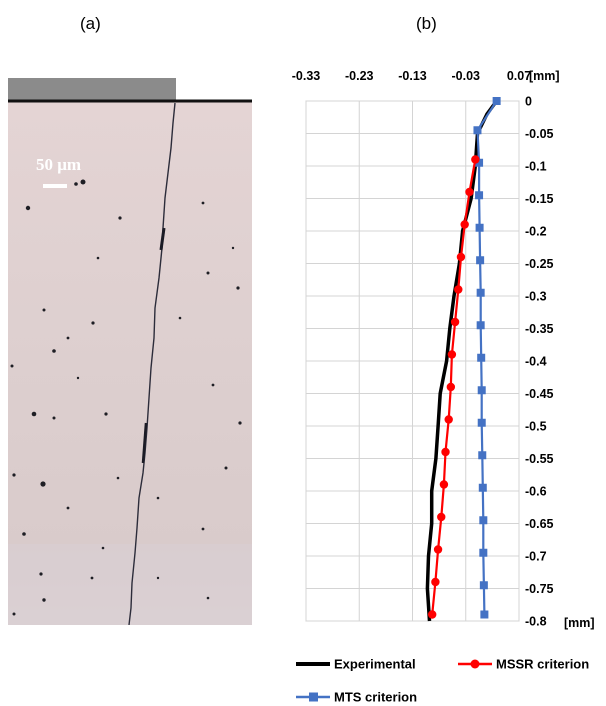  What do you see at coordinates (519, 76) in the screenshot?
I see `x-tick-label: 0.07` at bounding box center [519, 76].